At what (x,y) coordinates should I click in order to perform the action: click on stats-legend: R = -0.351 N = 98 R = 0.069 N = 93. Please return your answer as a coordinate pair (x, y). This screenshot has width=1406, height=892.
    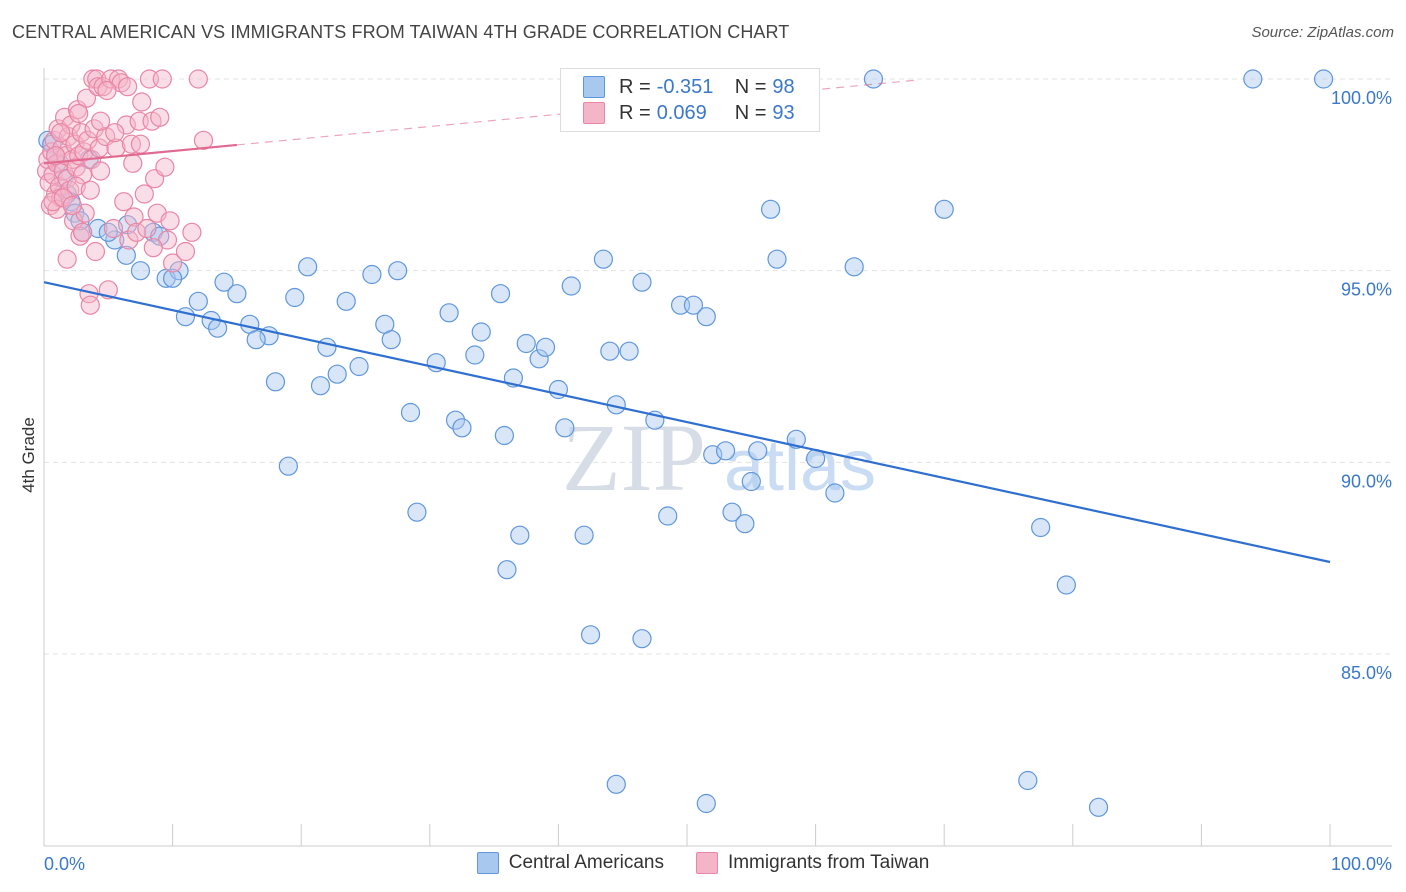
    Looking at the image, I should click on (690, 100).